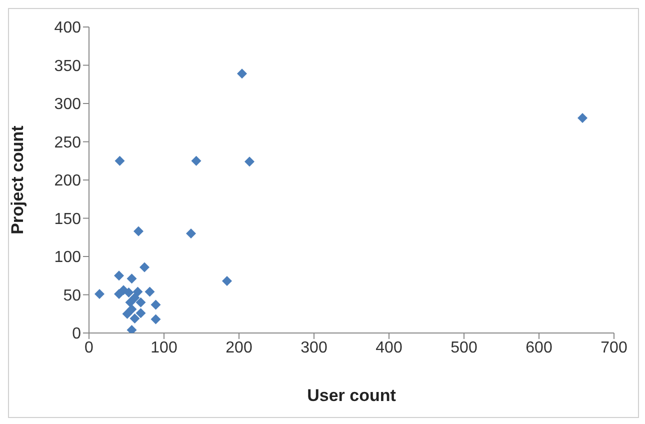 This screenshot has height=424, width=645. What do you see at coordinates (77, 334) in the screenshot?
I see `y-tick-label: 0` at bounding box center [77, 334].